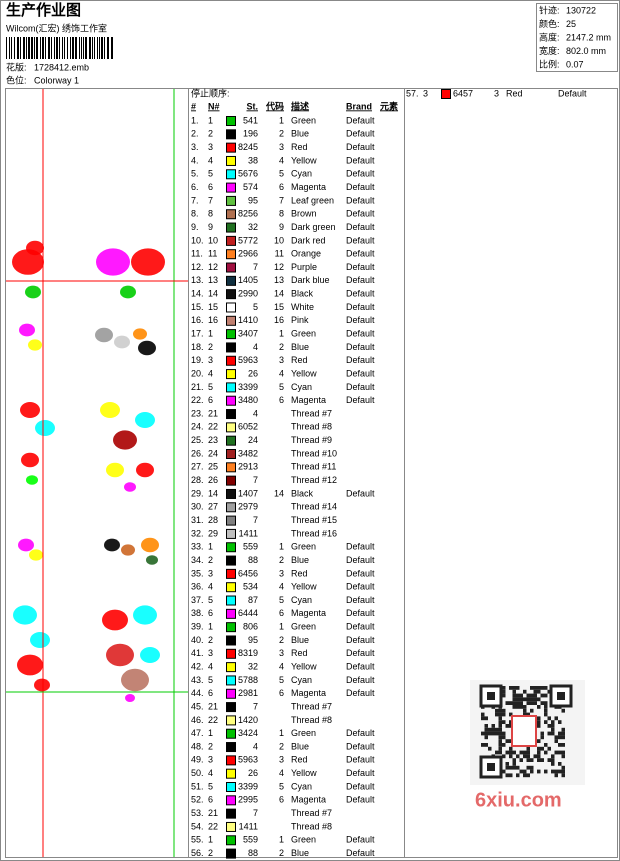 This screenshot has height=861, width=620. I want to click on stitches: 3482, so click(248, 453).